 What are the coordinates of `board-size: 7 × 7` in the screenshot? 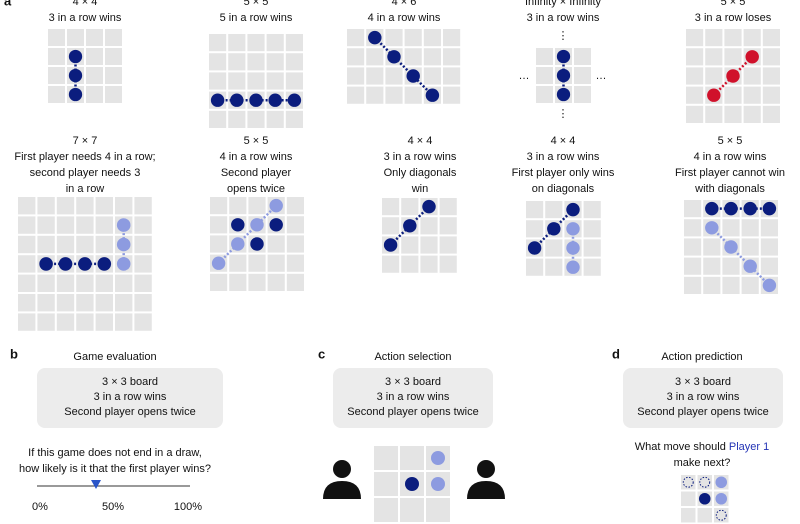 It's located at (85, 141).